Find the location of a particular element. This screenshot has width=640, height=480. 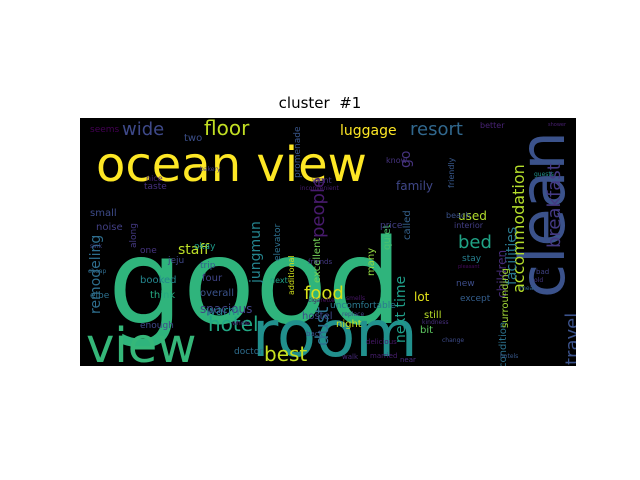

cloud-word: change is located at coordinates (453, 340).